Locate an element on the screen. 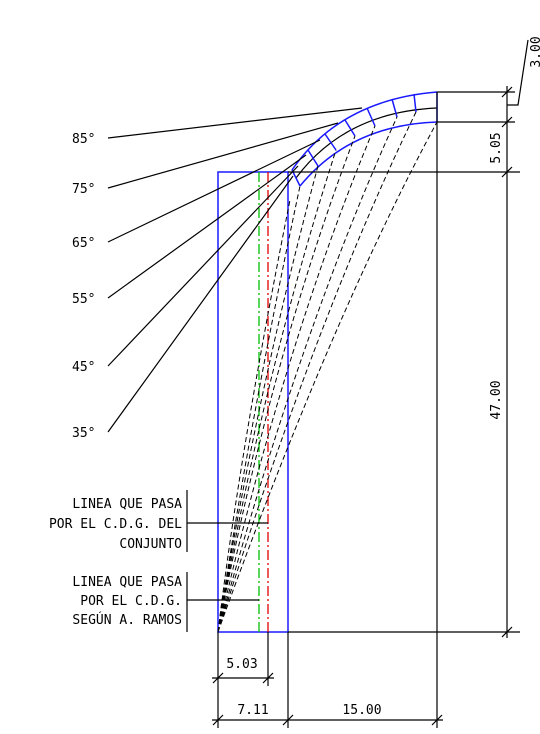 This screenshot has height=734, width=540. angle-labels: 85° 75° 65° 55° 45° 35° is located at coordinates (83, 286).